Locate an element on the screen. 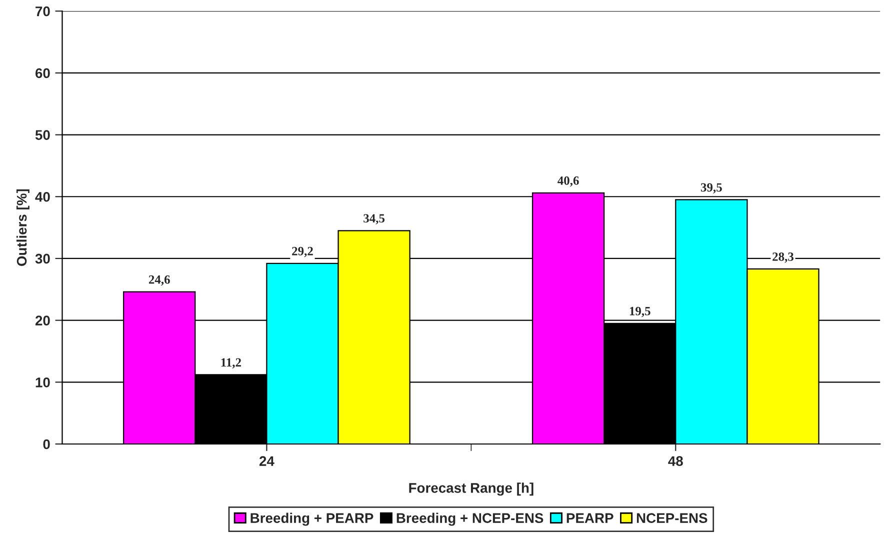  x-tick-label: 24 is located at coordinates (266, 461).